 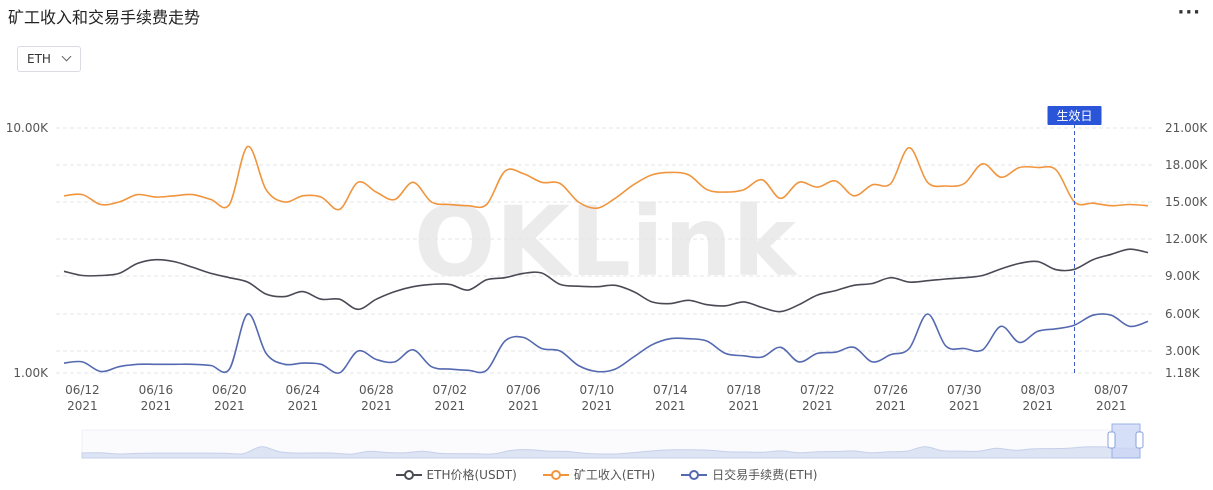 I want to click on legend-item-tx-fees: 日交易手续费(ETH), so click(x=749, y=474).